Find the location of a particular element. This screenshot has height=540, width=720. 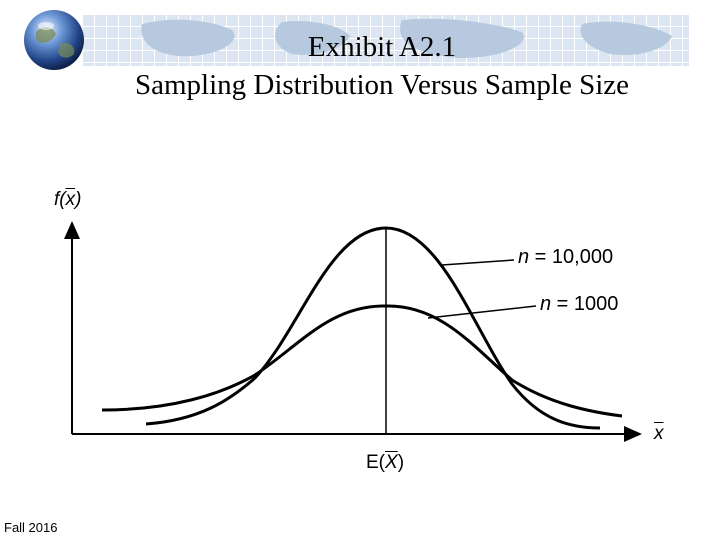

y-axis-label: f(x) is located at coordinates (68, 199).